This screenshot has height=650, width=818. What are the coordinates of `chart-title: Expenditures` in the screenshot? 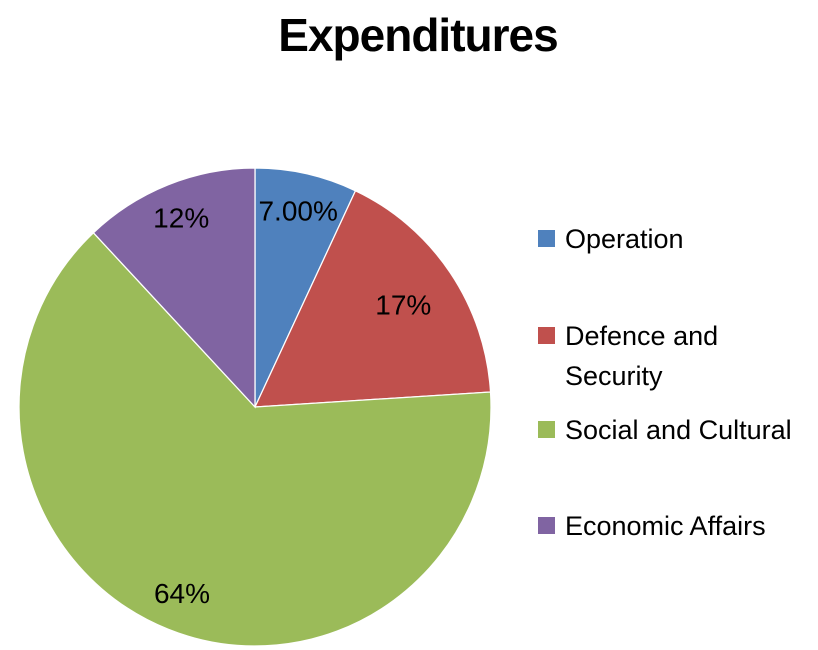 It's located at (418, 35).